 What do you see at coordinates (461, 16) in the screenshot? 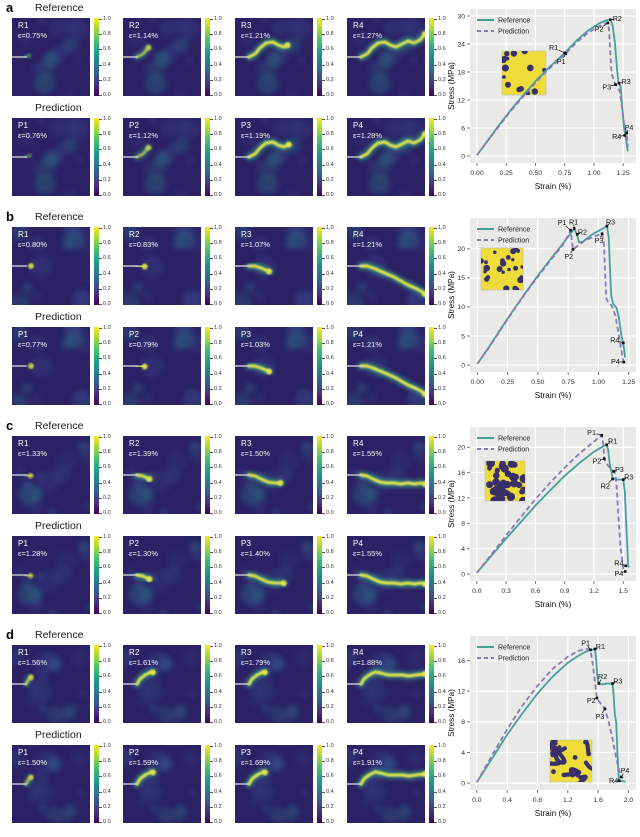
I see `y-tick-label: 30` at bounding box center [461, 16].